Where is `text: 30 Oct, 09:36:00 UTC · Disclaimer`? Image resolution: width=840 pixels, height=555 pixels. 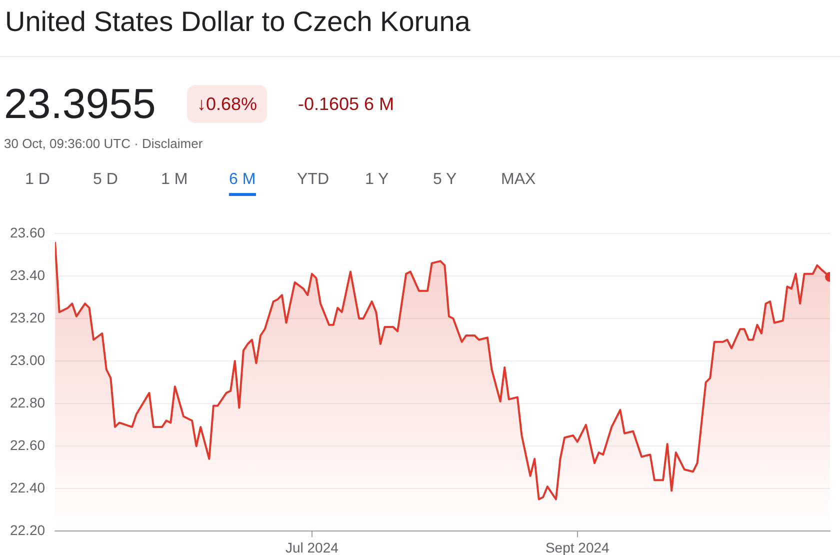
text: 30 Oct, 09:36:00 UTC · Disclaimer is located at coordinates (103, 143).